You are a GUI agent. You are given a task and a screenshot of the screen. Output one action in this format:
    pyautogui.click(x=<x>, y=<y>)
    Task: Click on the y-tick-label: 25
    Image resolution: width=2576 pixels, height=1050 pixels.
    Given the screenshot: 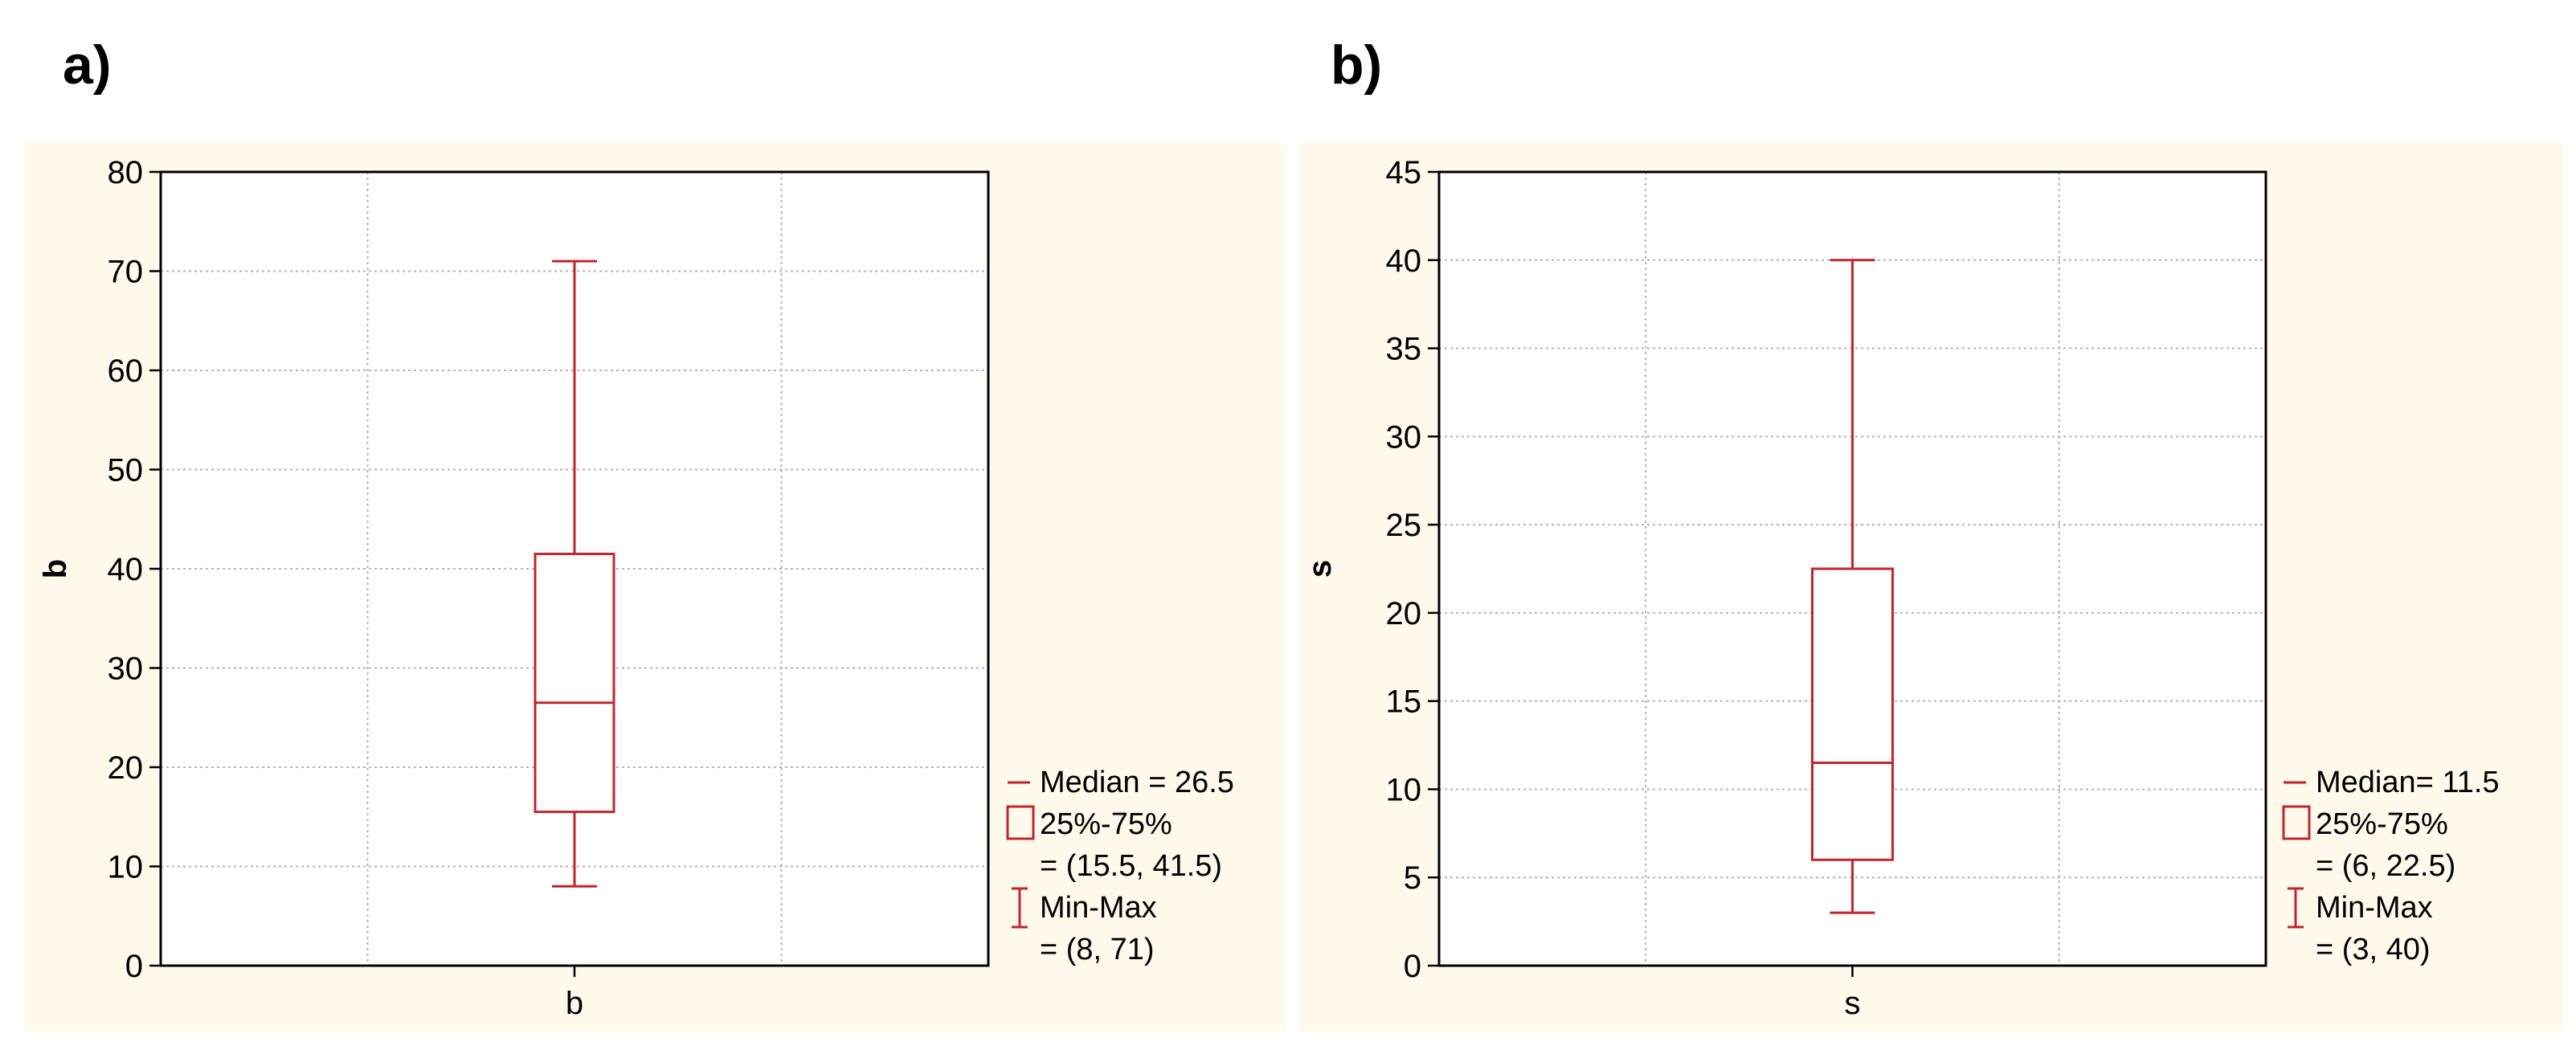 What is the action you would take?
    pyautogui.click(x=1404, y=525)
    